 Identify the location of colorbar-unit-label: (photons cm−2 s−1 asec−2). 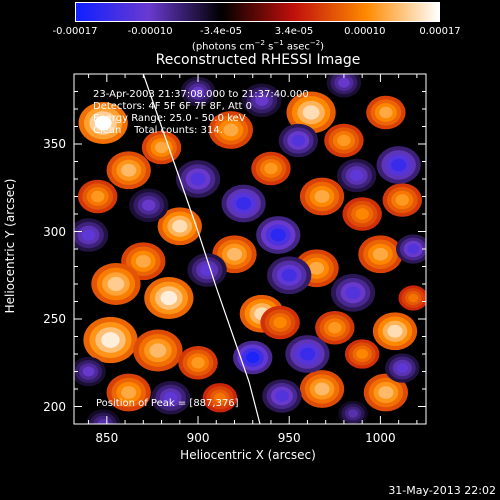
(258, 46).